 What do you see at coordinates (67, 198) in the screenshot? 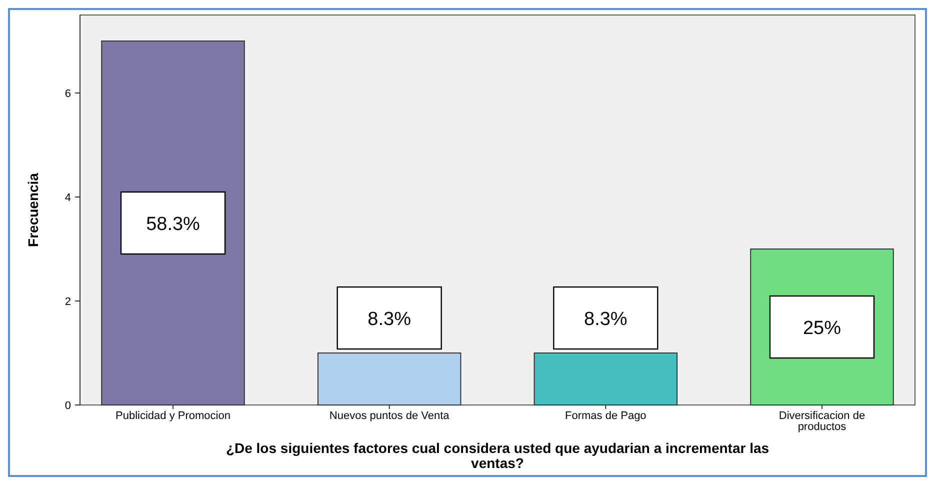
I see `y-tick-label: 4` at bounding box center [67, 198].